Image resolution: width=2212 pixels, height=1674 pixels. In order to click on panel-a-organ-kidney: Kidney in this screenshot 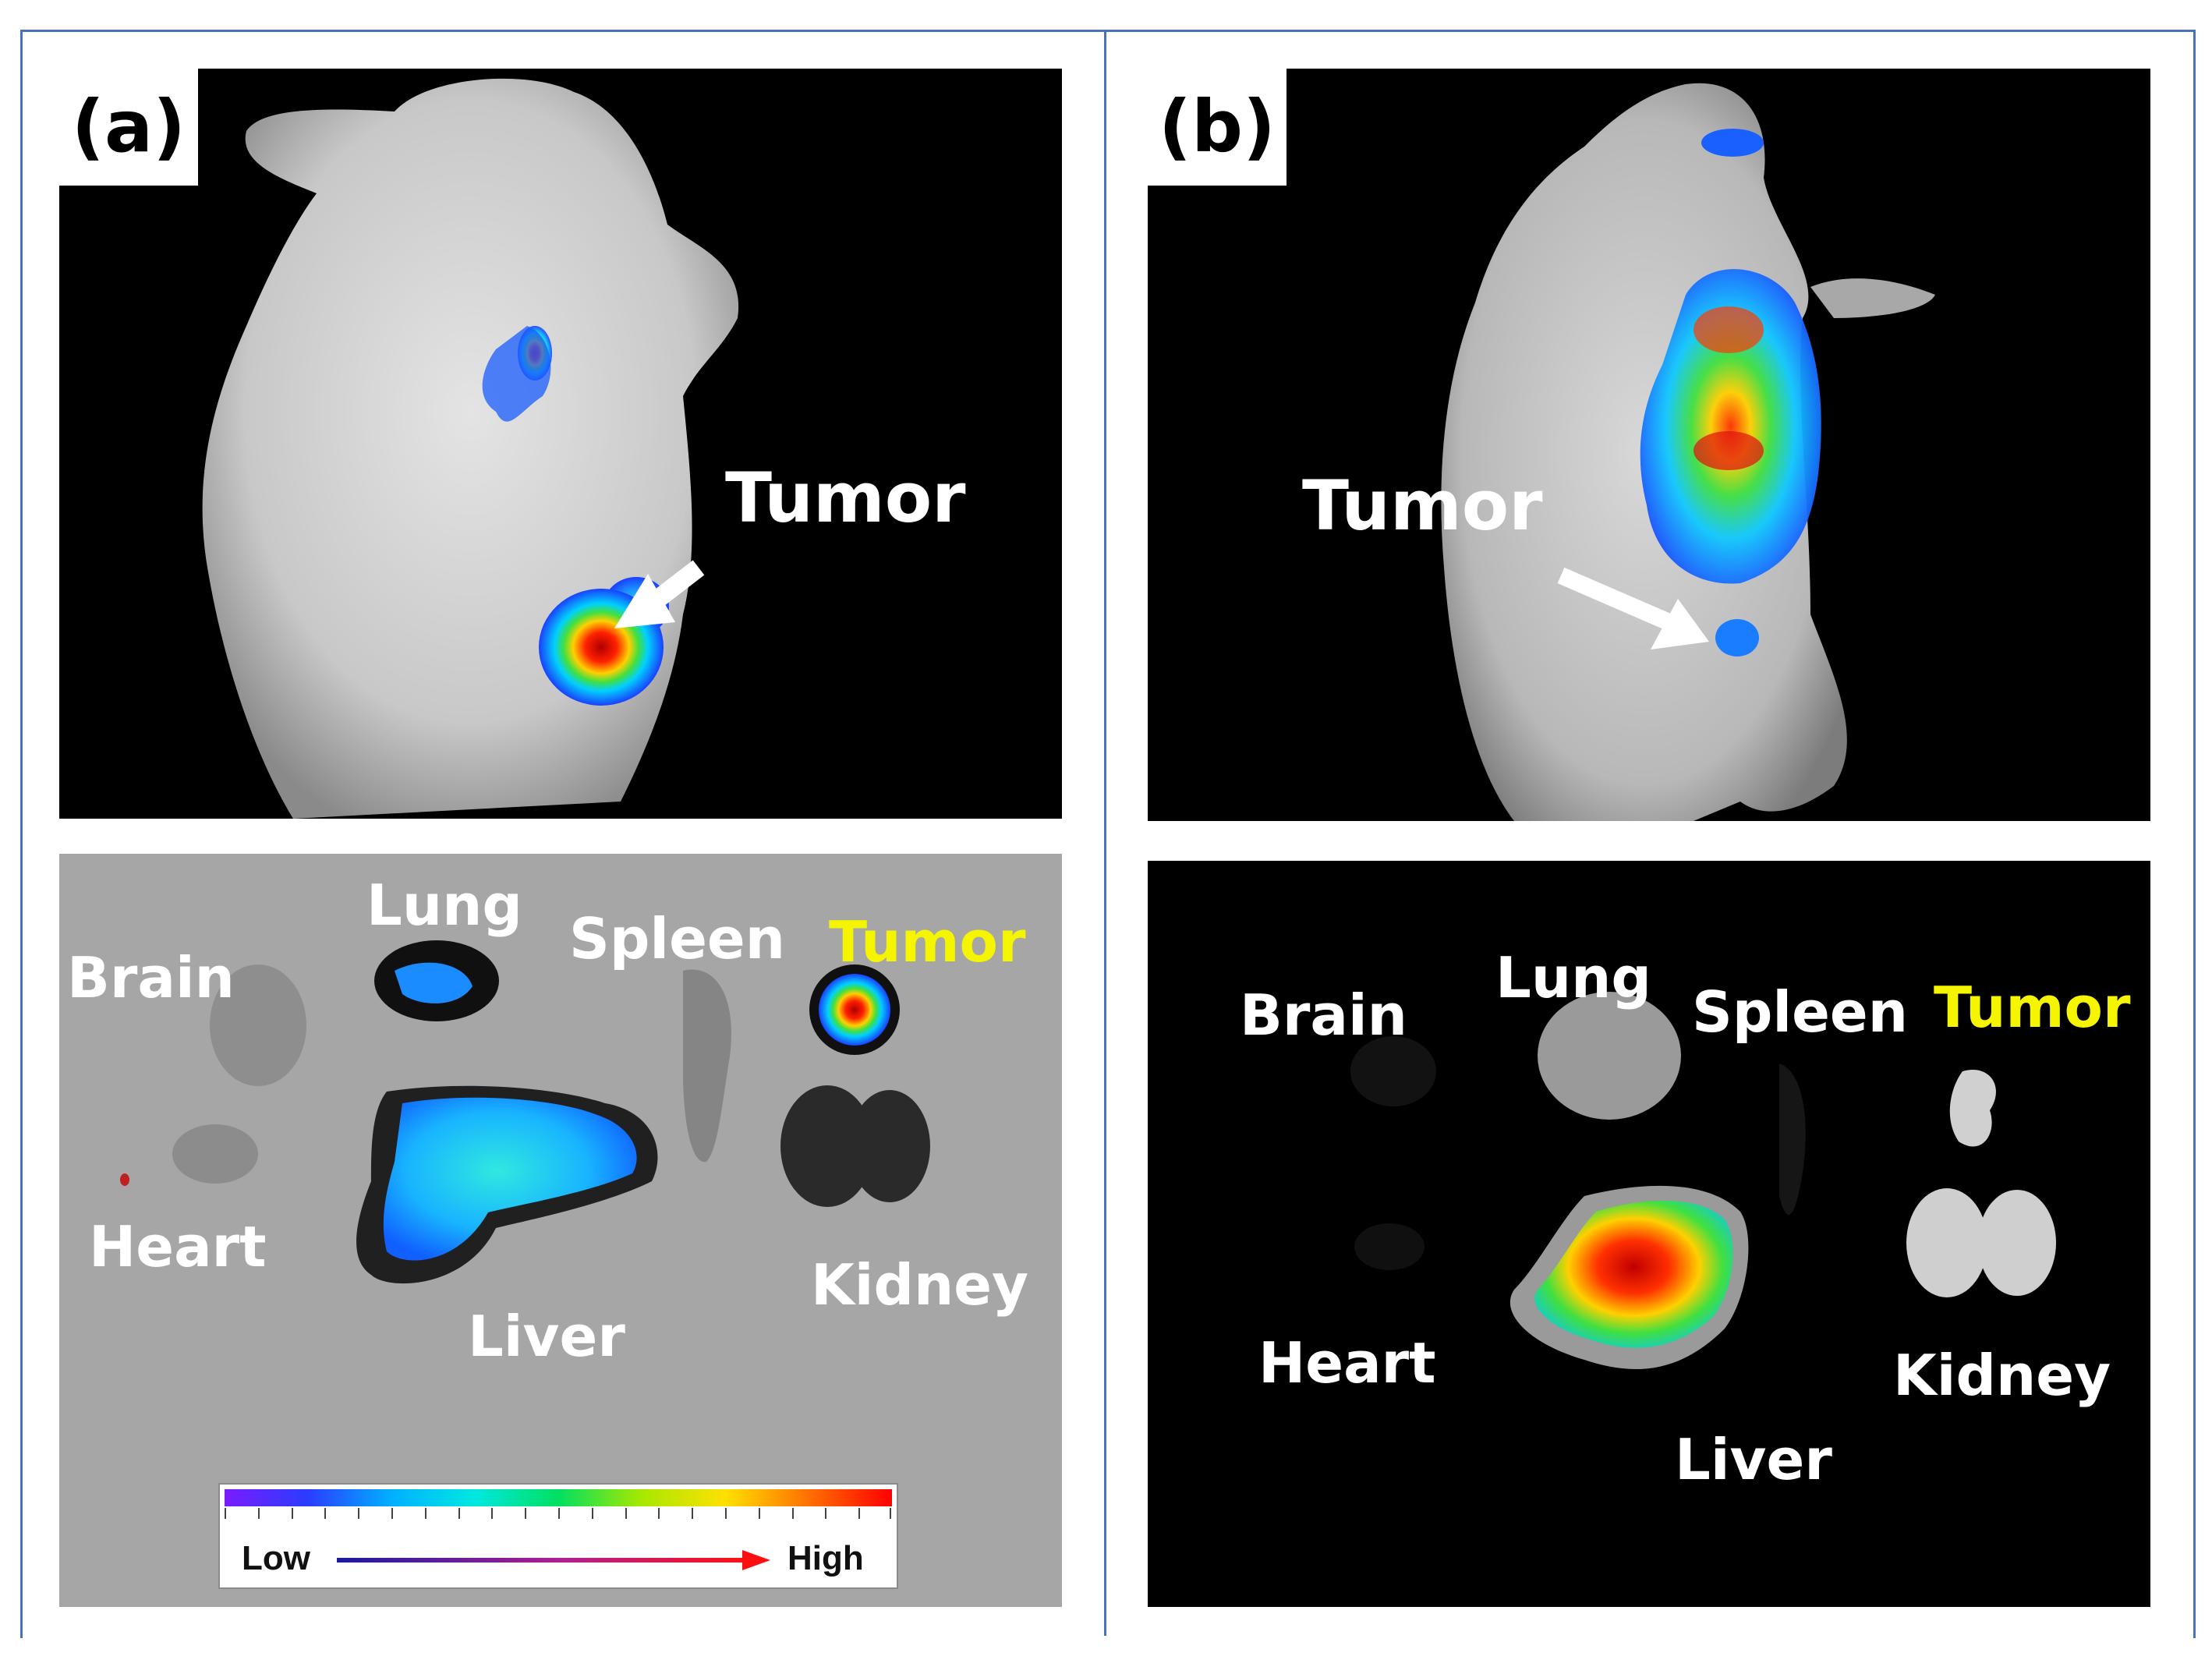, I will do `click(920, 1285)`.